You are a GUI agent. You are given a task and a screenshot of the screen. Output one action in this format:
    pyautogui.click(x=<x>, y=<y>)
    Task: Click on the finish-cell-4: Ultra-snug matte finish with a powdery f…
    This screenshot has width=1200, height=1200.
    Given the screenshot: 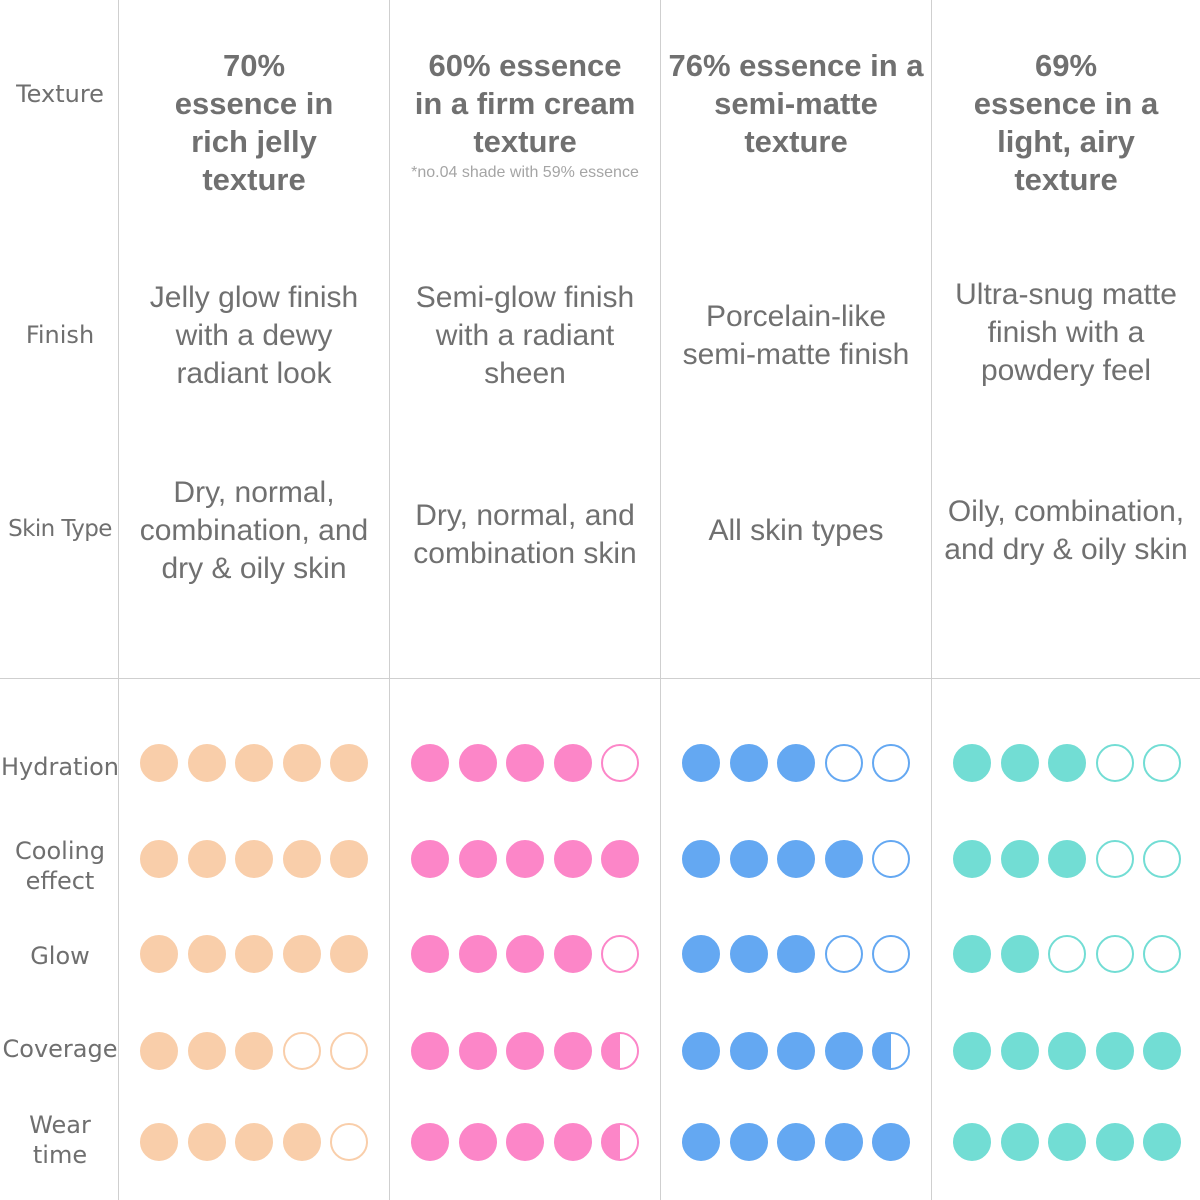 What is the action you would take?
    pyautogui.click(x=1066, y=332)
    